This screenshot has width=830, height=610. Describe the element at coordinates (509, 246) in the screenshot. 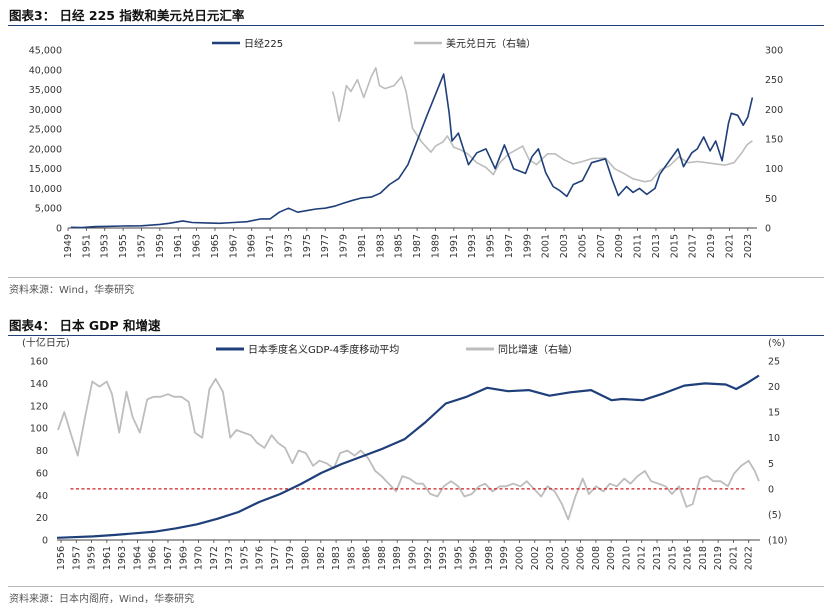

I see `x-tick-label: 1997` at that location.